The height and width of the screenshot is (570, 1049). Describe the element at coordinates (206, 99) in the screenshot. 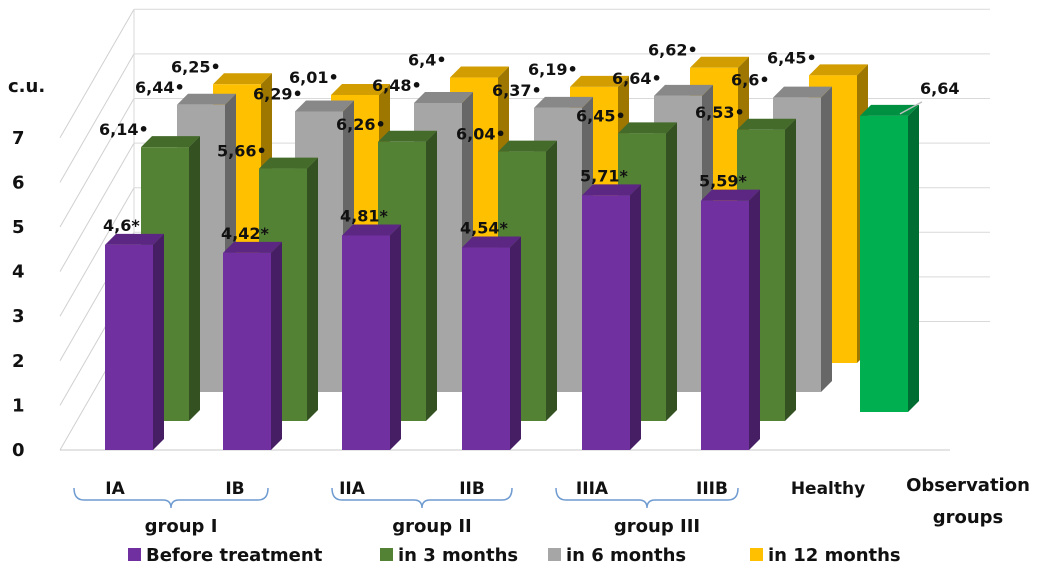

I see `bar-2-0-top` at that location.